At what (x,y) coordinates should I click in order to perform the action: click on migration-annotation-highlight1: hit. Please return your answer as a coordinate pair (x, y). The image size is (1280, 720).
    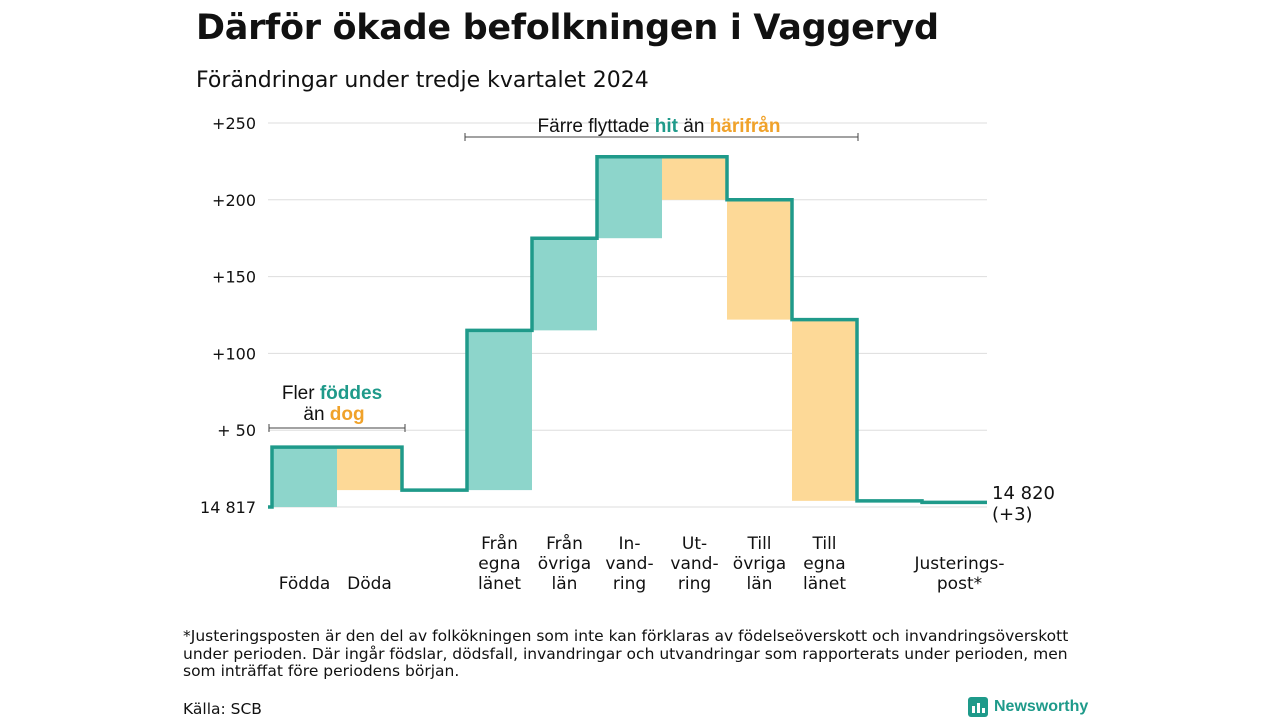
    Looking at the image, I should click on (667, 126).